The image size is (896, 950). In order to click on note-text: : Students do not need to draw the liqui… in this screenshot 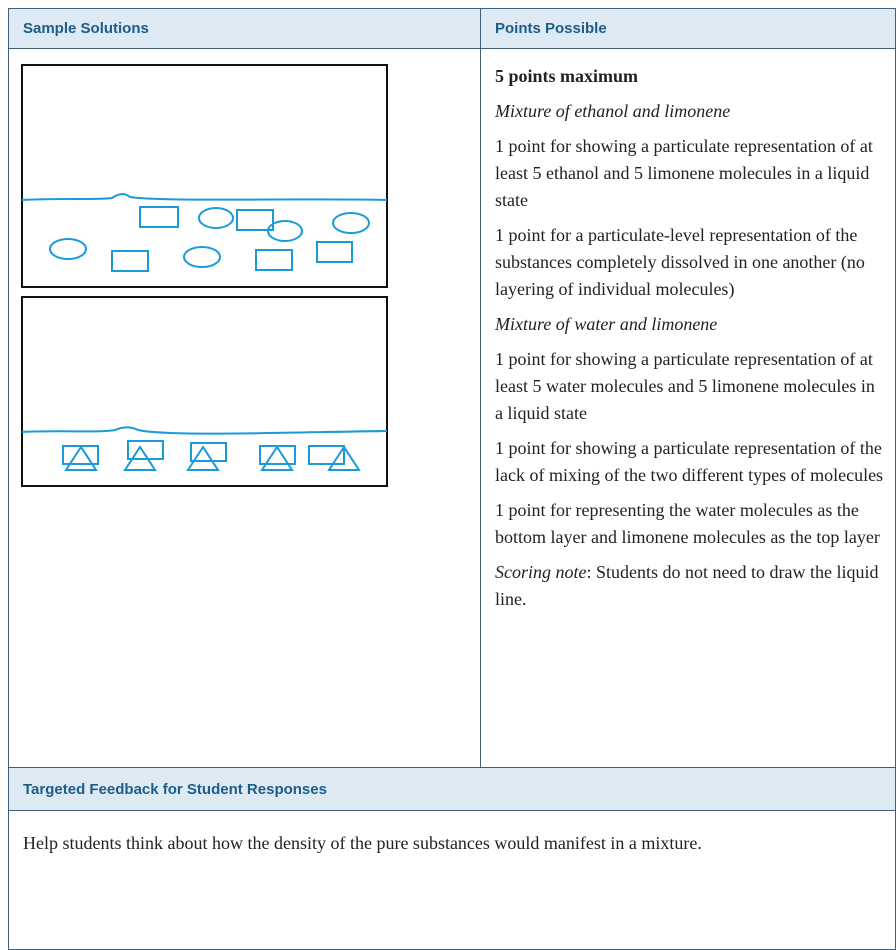, I will do `click(687, 585)`.